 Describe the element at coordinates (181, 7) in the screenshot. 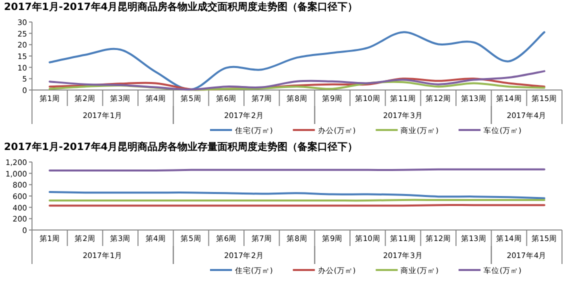

I see `chart-title: 2017年1月-2017年4月昆明商品房各物业成交面积周度走势图（备案口径下）` at that location.